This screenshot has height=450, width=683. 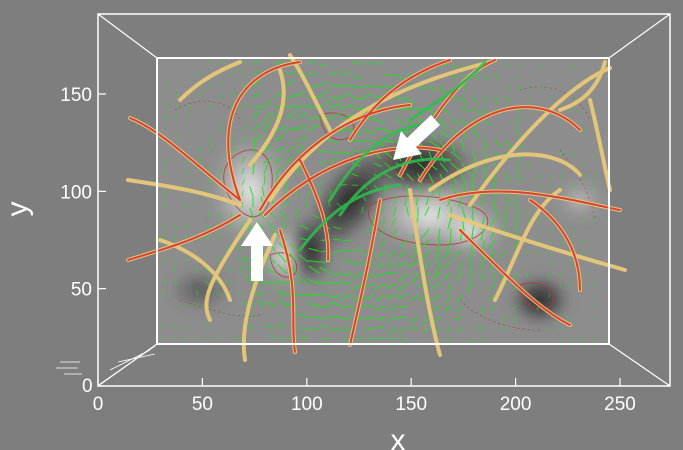 I want to click on x-tick-label: 150, so click(x=411, y=404).